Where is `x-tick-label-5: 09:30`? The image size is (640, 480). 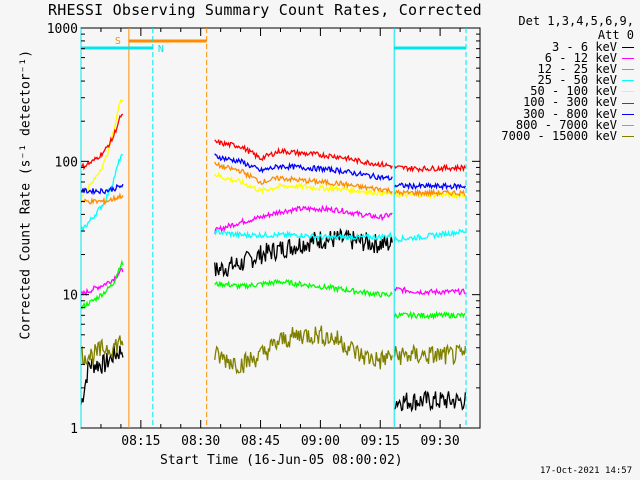
x-tick-label-5: 09:30 is located at coordinates (440, 441).